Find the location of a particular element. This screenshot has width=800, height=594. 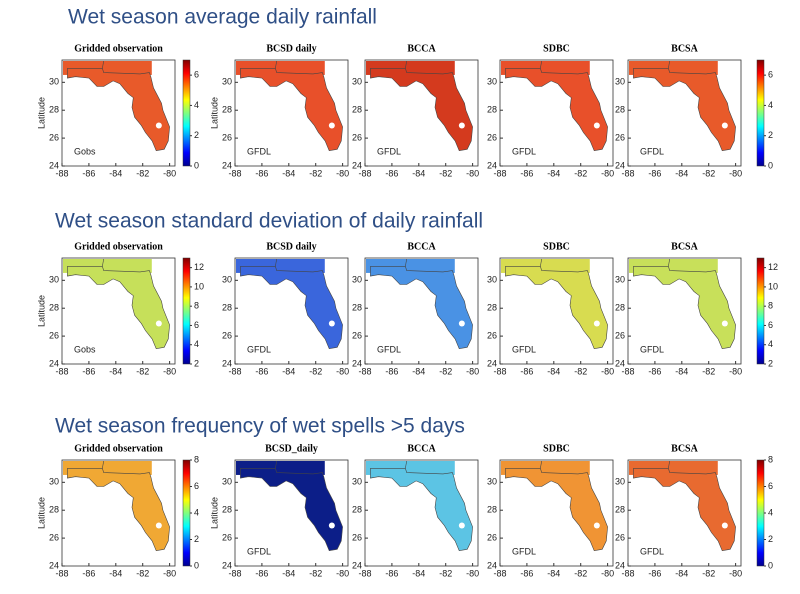

panel-title: BCSD daily is located at coordinates (291, 246).